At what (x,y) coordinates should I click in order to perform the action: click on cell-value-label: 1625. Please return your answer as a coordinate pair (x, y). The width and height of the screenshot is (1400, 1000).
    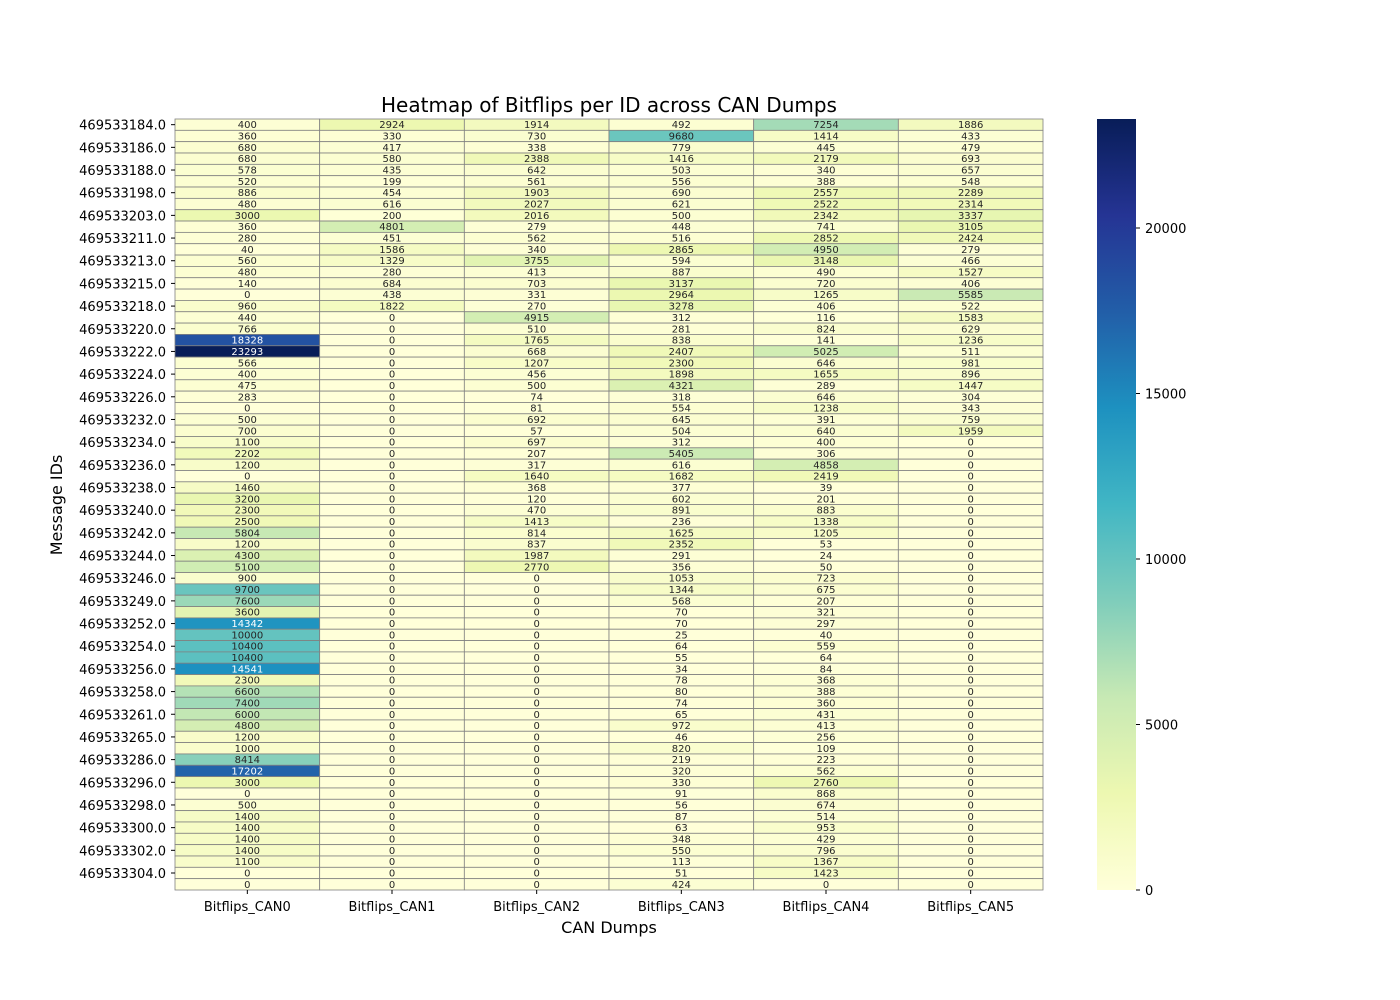
    Looking at the image, I should click on (681, 533).